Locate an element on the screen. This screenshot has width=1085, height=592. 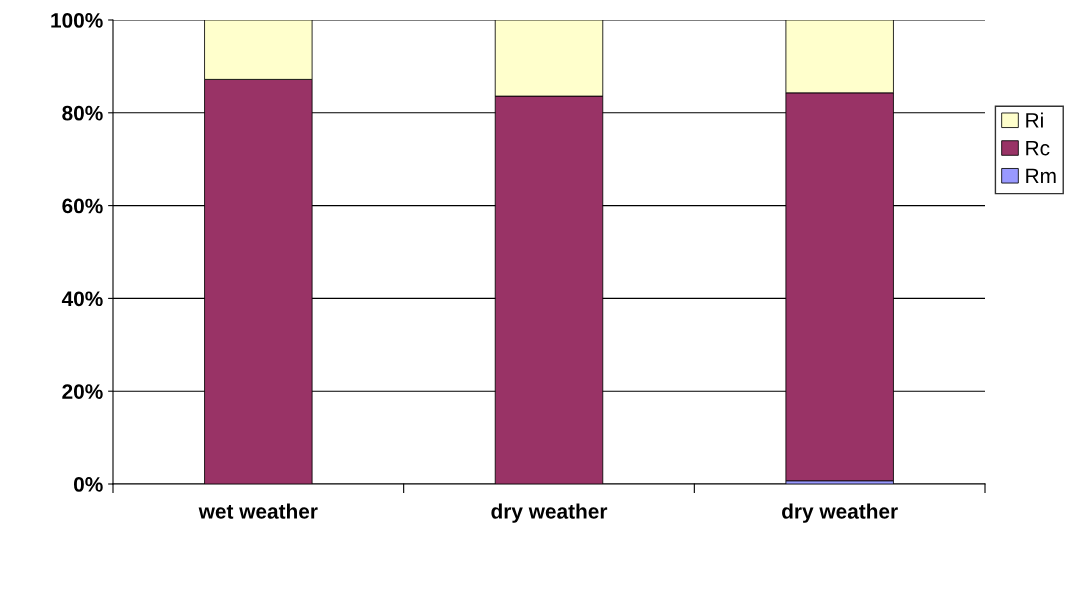
legend-label: Rc is located at coordinates (1038, 148).